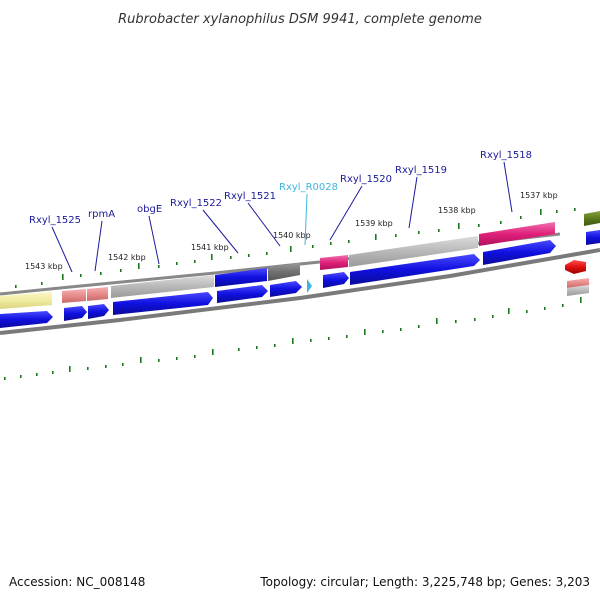 Image resolution: width=600 pixels, height=600 pixels. I want to click on upper-scale, so click(295, 248).